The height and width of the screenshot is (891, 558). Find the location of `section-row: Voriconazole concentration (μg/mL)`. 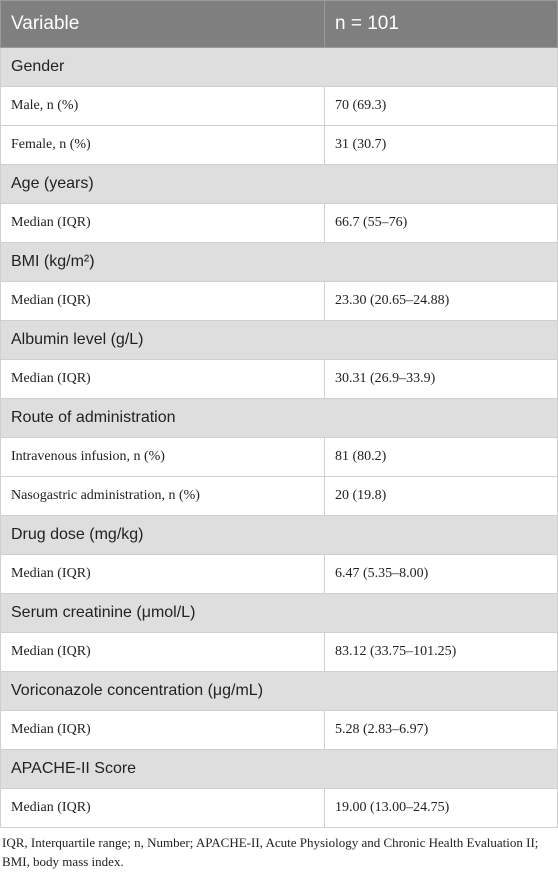

section-row: Voriconazole concentration (μg/mL) is located at coordinates (279, 691).